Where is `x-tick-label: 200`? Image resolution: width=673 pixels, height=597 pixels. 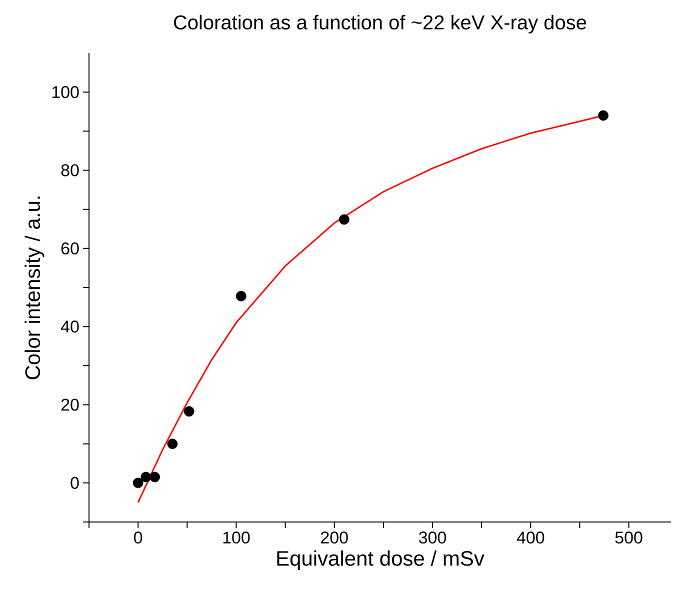 x-tick-label: 200 is located at coordinates (334, 538).